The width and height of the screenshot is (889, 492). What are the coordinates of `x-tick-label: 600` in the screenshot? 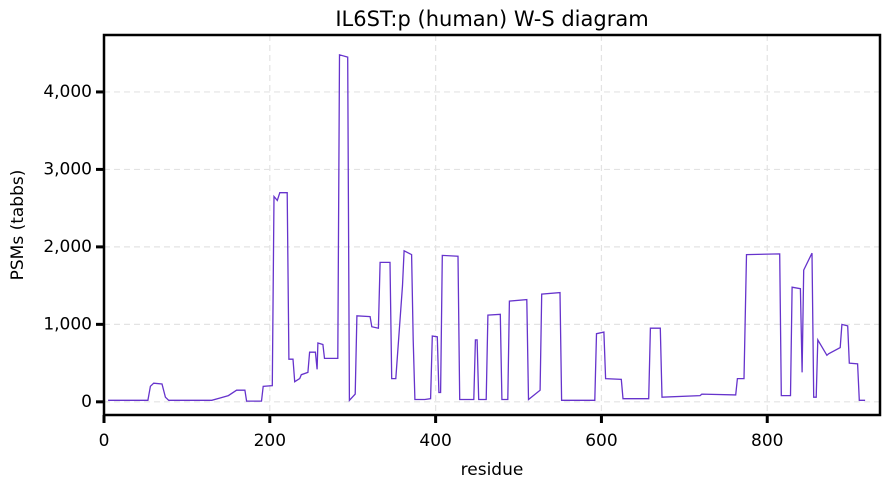 It's located at (601, 441).